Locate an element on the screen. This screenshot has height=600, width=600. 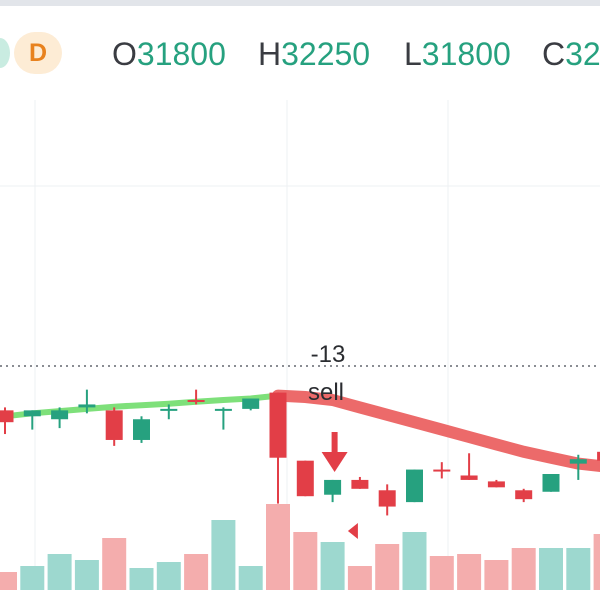
symbol-status-icon is located at coordinates (5, 53).